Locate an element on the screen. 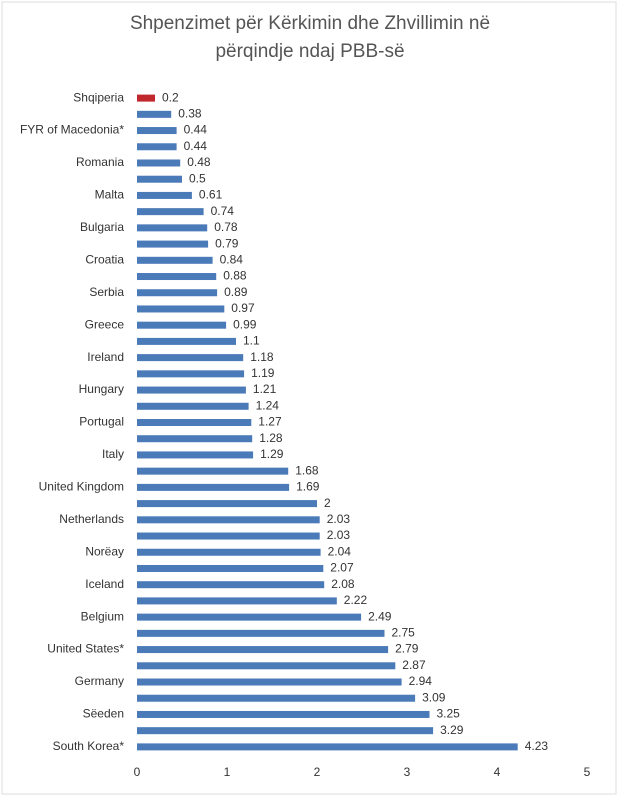 This screenshot has height=803, width=620. value-label: 1.24 is located at coordinates (268, 405).